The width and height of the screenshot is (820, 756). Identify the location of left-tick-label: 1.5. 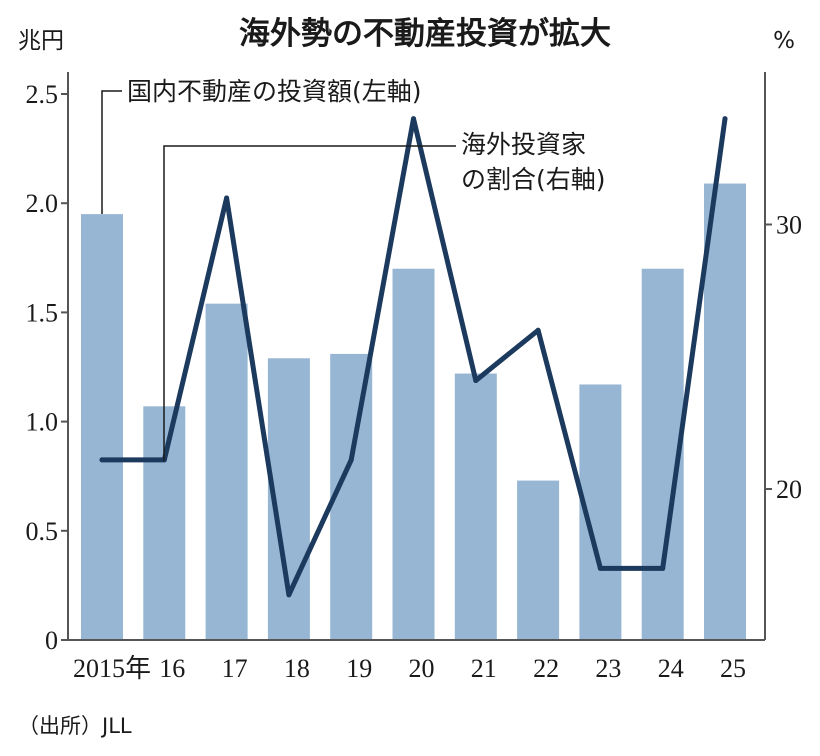
(42, 312).